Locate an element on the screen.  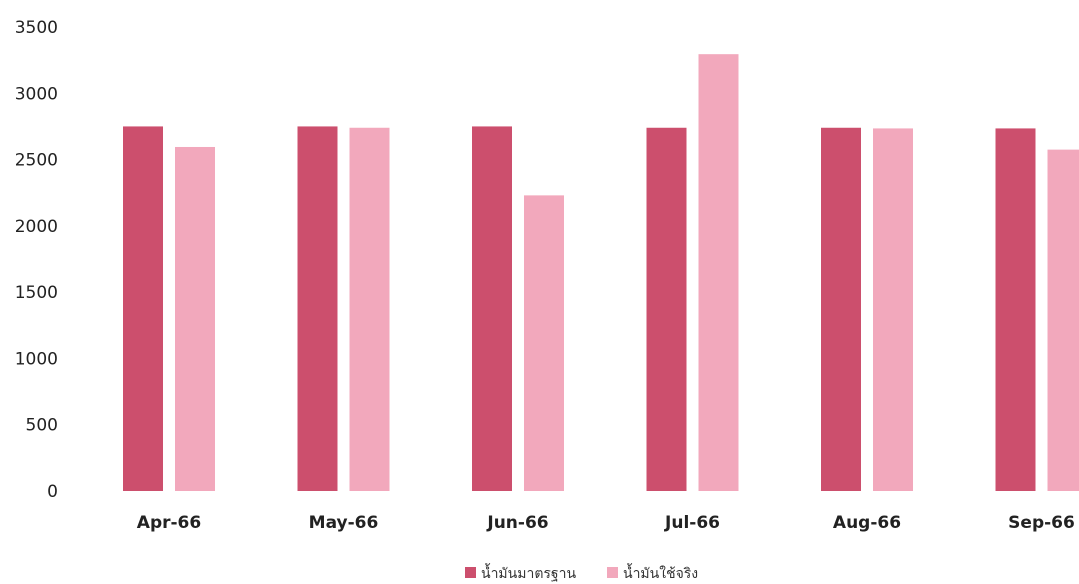
x-tick-label: Sep-66 is located at coordinates (1041, 523).